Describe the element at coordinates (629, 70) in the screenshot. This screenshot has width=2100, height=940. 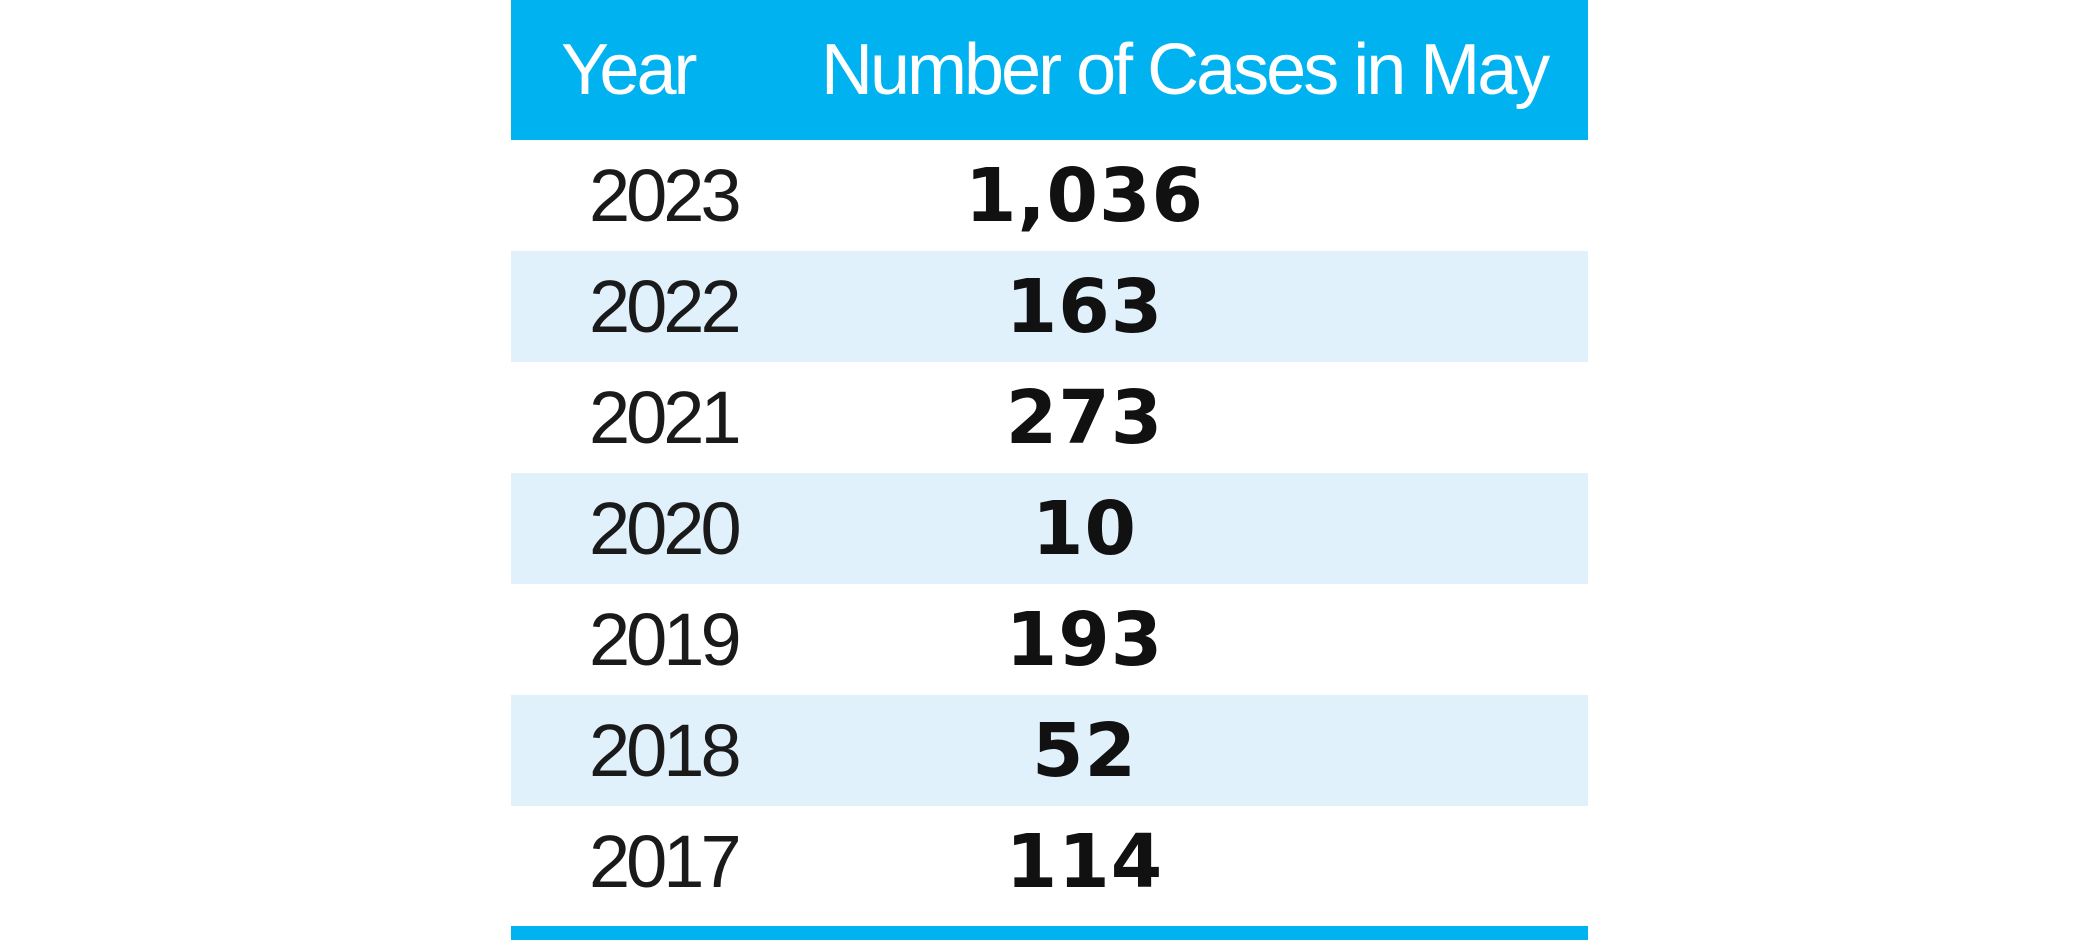
I see `column-header-year: Year` at that location.